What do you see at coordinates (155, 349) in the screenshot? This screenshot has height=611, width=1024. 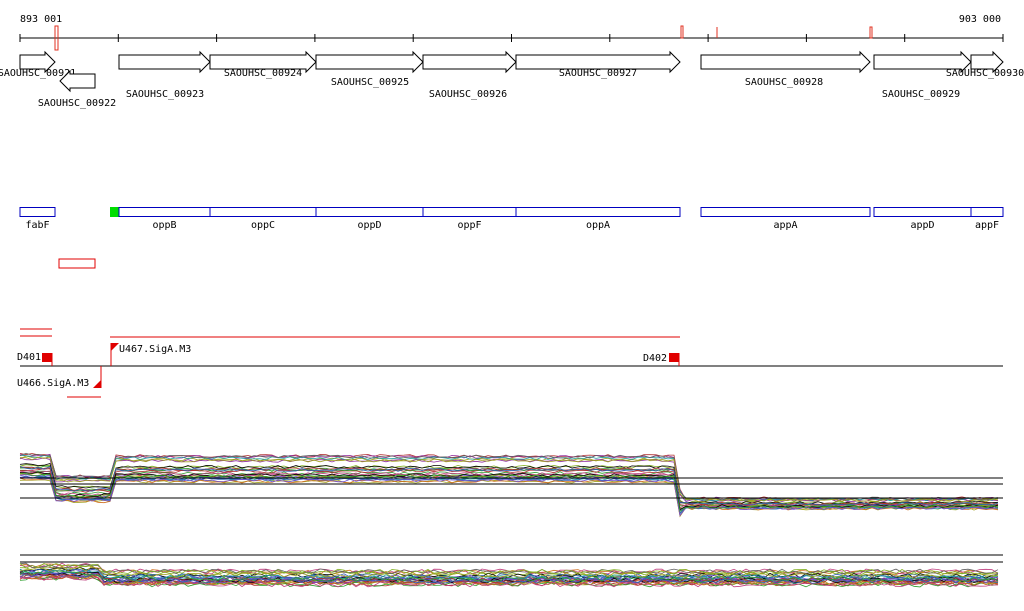 I see `regulatory-label: U467.SigA.M3` at bounding box center [155, 349].